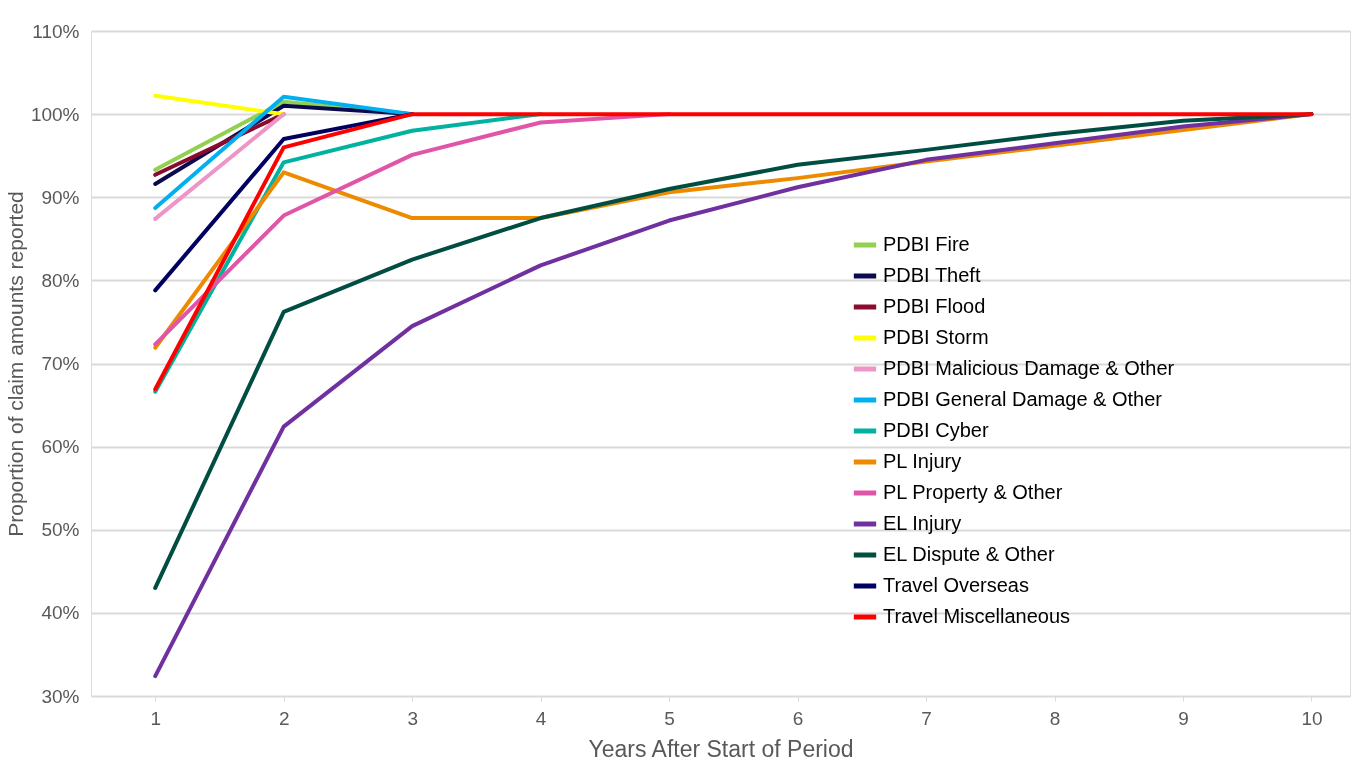  Describe the element at coordinates (922, 523) in the screenshot. I see `legend-label: EL Injury` at that location.